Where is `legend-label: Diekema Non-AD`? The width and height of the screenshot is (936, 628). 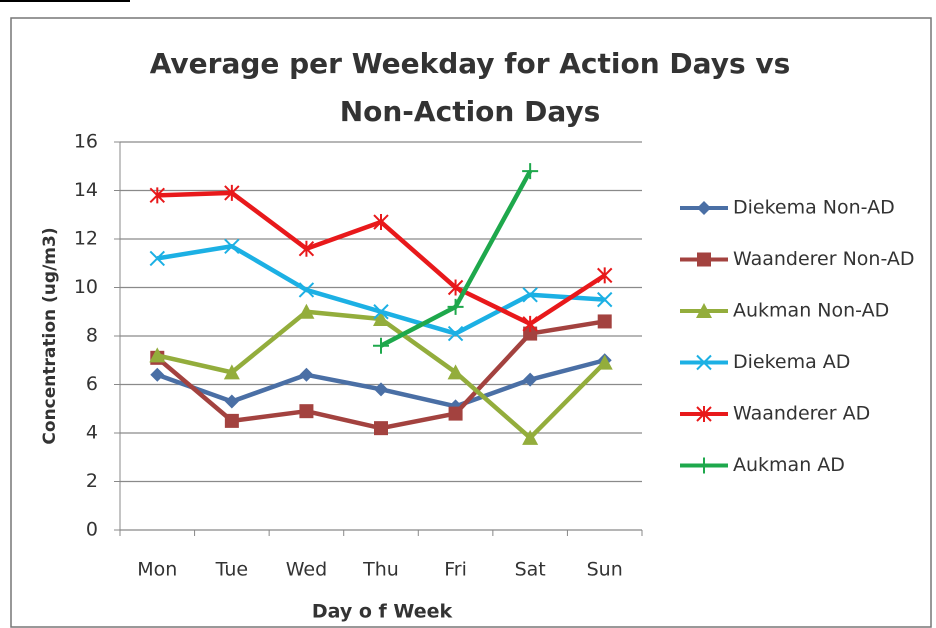 legend-label: Diekema Non-AD is located at coordinates (814, 208).